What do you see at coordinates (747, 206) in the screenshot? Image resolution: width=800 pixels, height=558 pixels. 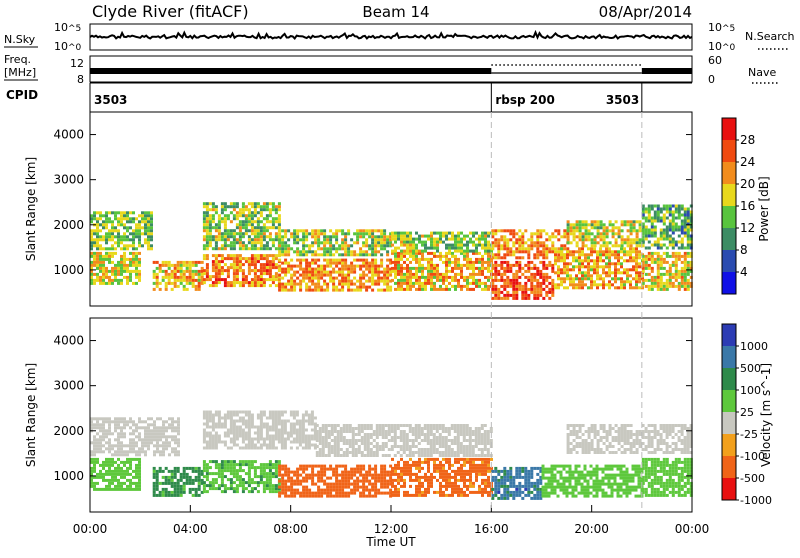 I see `colorbar-tick-label: 16` at bounding box center [747, 206].